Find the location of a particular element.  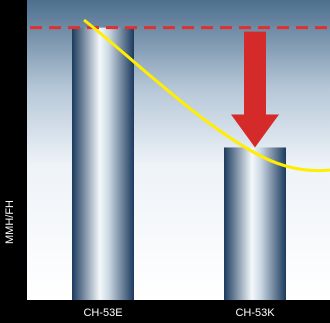

y-axis-label: MMH/FH is located at coordinates (10, 222).